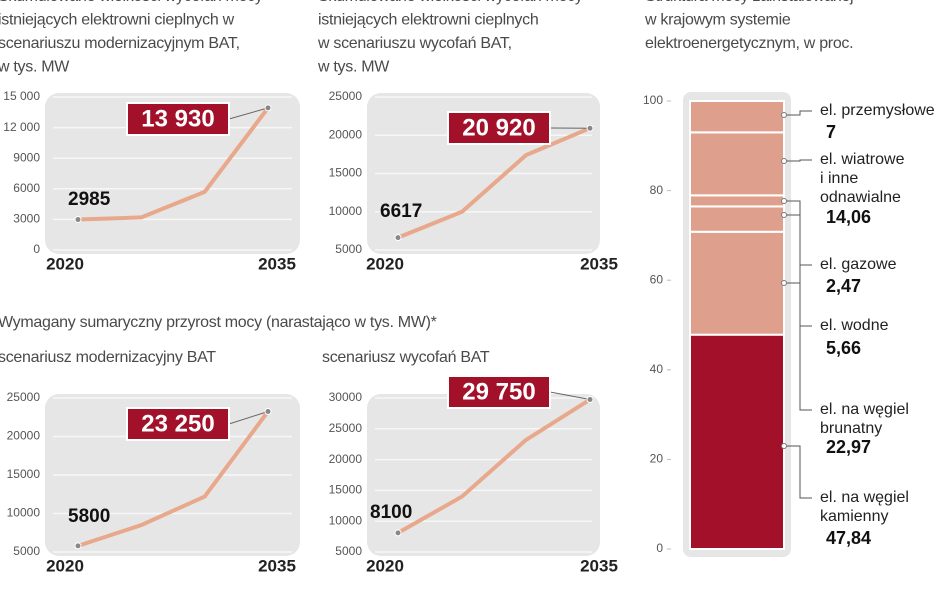 The height and width of the screenshot is (593, 948). Describe the element at coordinates (401, 211) in the screenshot. I see `value-label: 6617` at that location.